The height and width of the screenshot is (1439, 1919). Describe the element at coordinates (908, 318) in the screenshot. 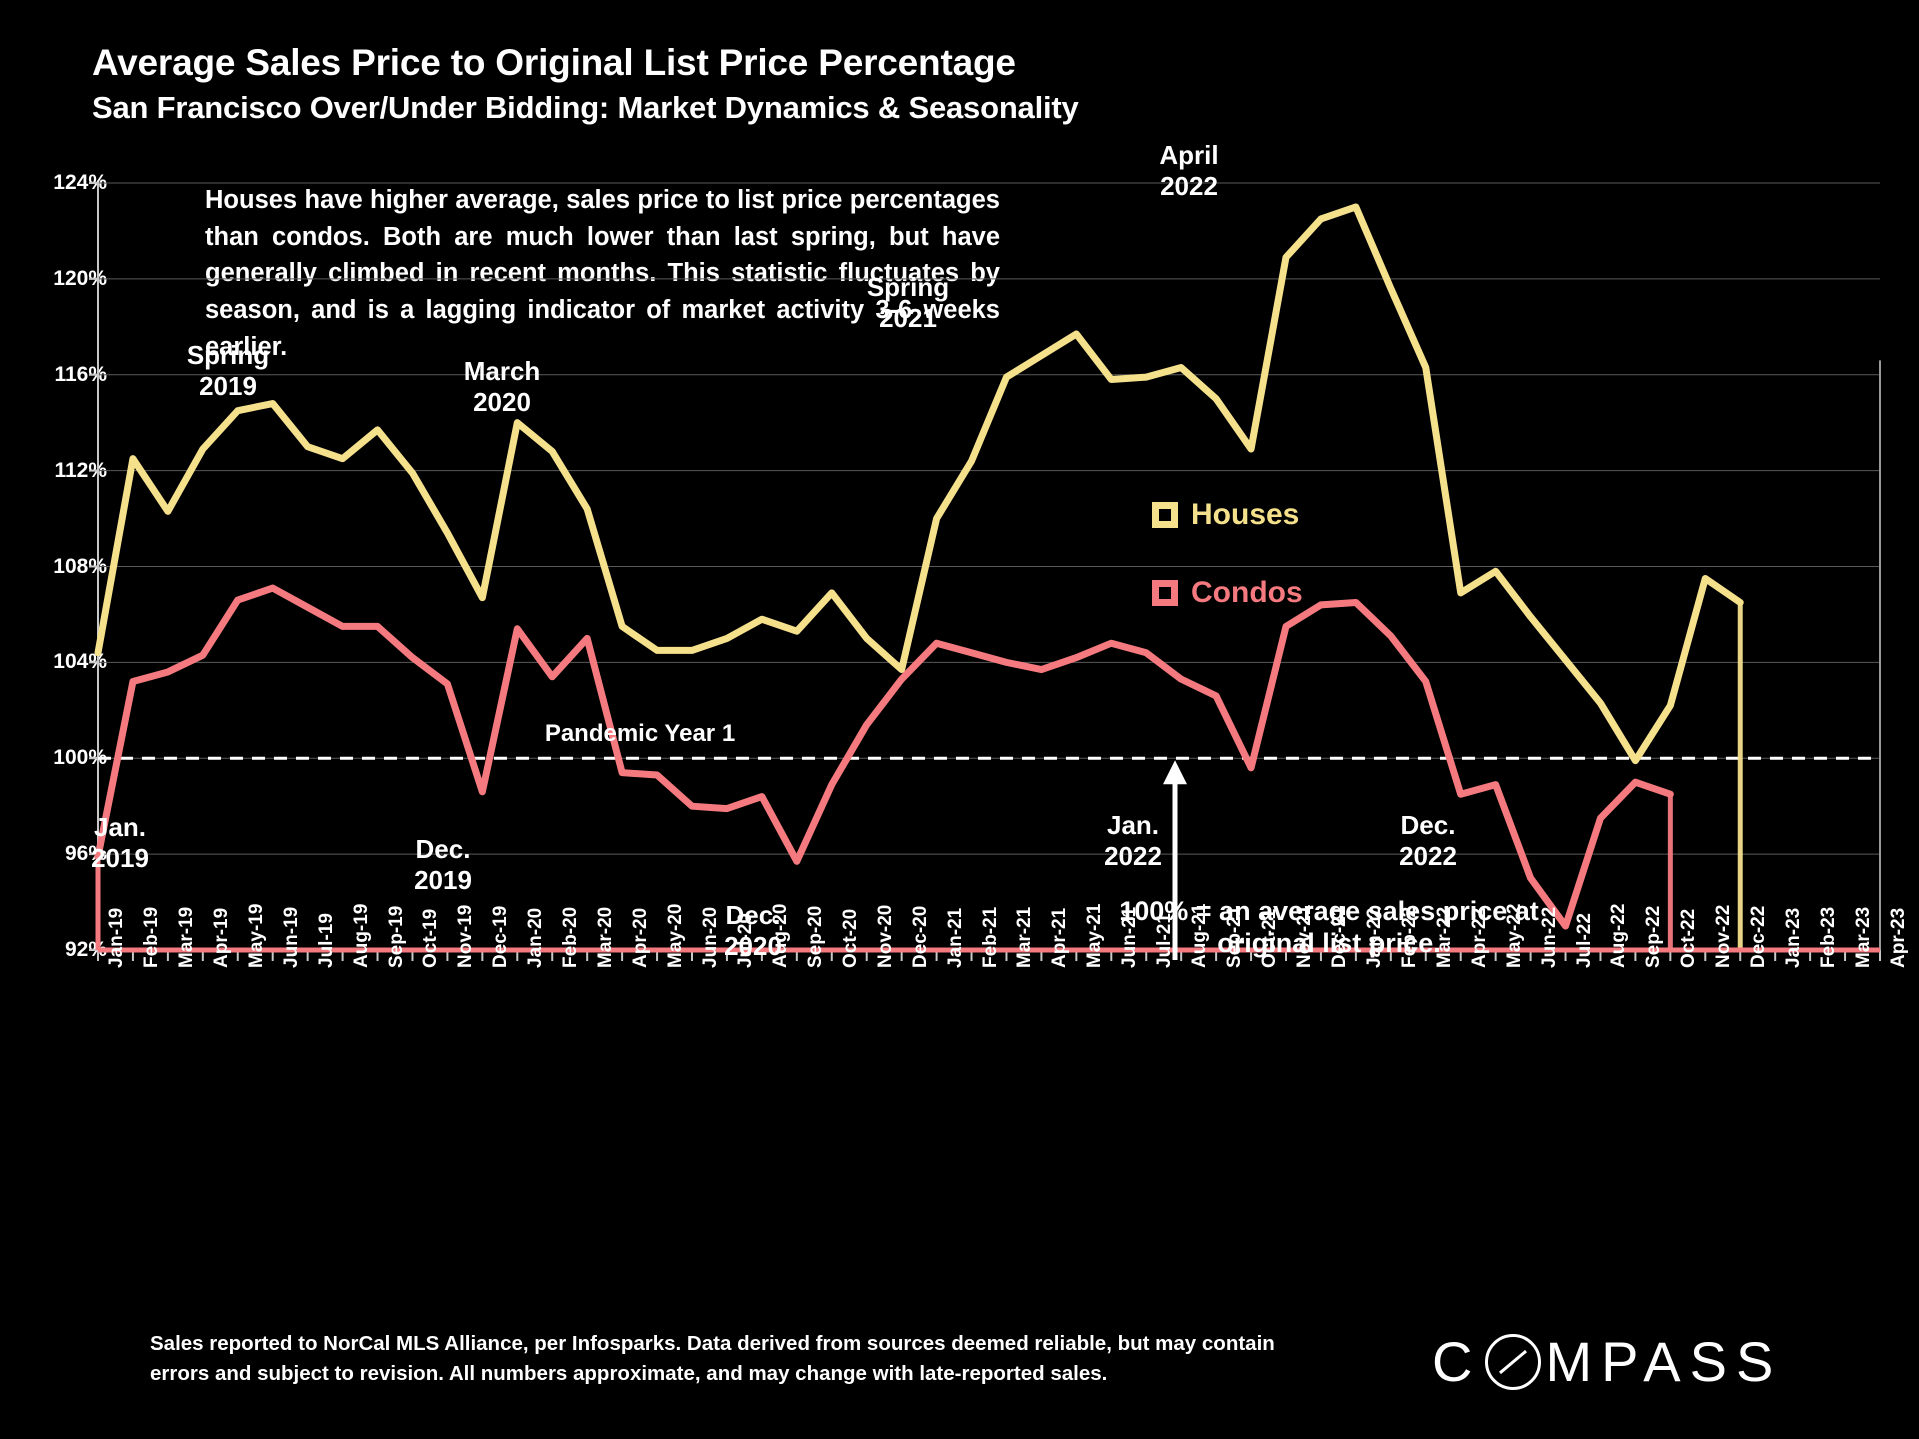

I see `callout-line: 2021` at that location.